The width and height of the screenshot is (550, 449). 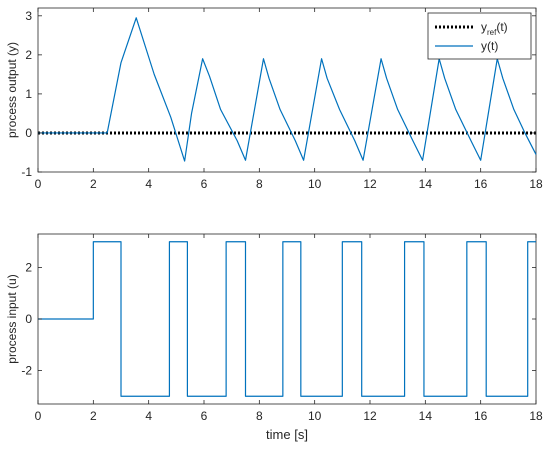 What do you see at coordinates (12, 90) in the screenshot?
I see `output-y-axis-label: process output (y)` at bounding box center [12, 90].